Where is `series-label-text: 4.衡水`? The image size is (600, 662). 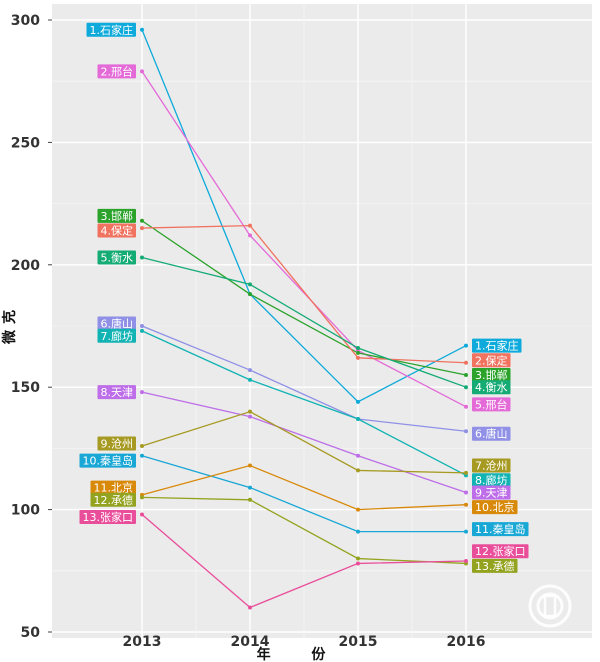 series-label-text: 4.衡水 is located at coordinates (491, 387).